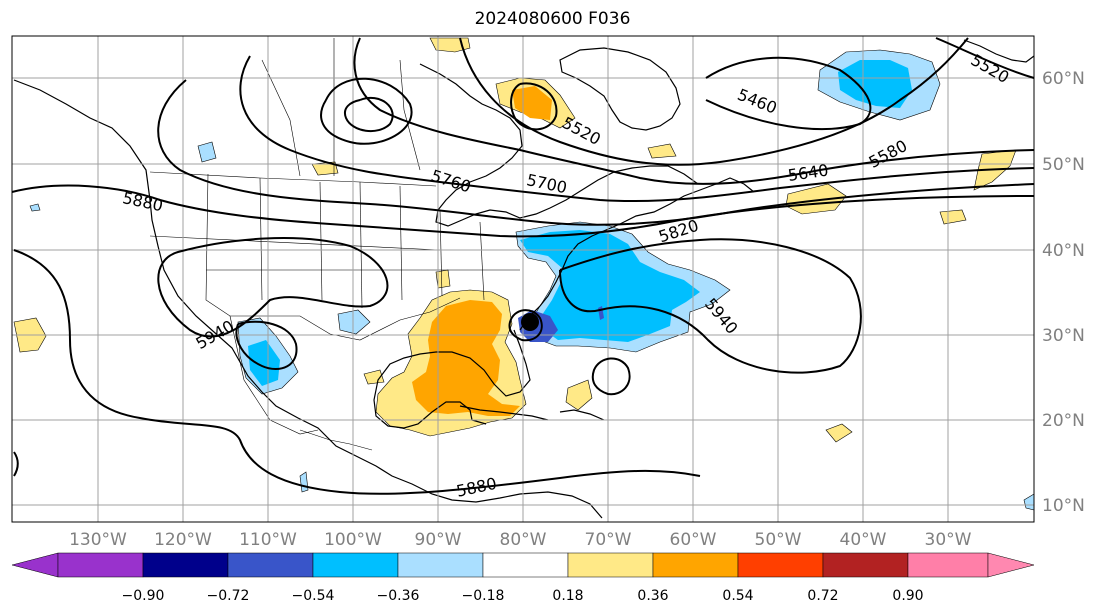 This screenshot has width=1105, height=615. Describe the element at coordinates (608, 540) in the screenshot. I see `lon-label-70w: 70°W` at that location.